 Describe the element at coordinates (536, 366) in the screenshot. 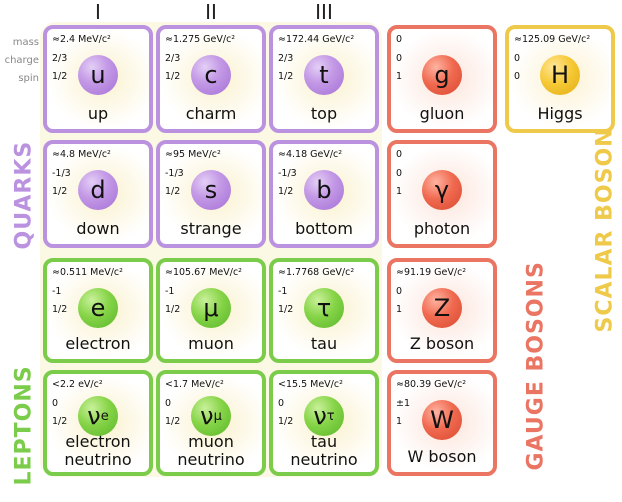

I see `gauge-bosons-label: GAUGE BOSONS` at that location.